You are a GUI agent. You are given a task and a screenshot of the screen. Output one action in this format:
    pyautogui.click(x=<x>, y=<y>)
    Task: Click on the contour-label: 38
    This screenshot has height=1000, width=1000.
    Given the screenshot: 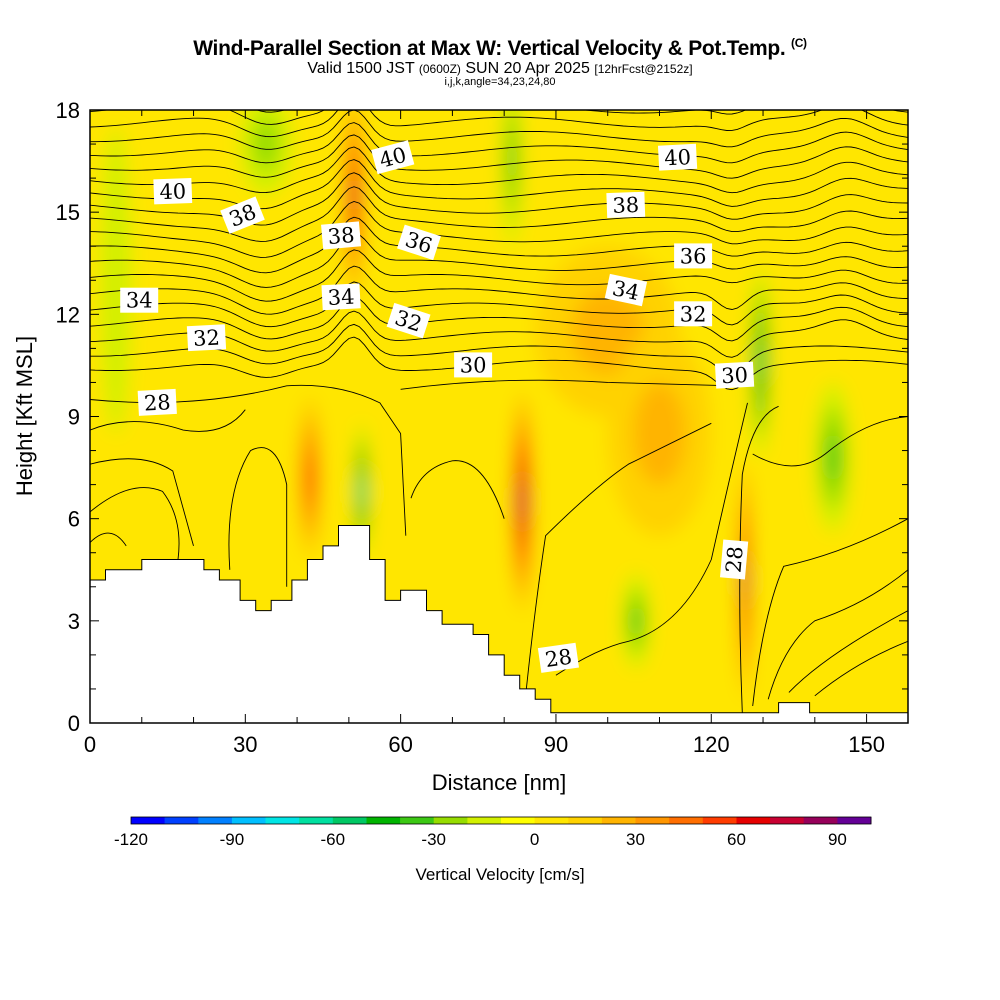 What is the action you would take?
    pyautogui.click(x=626, y=205)
    